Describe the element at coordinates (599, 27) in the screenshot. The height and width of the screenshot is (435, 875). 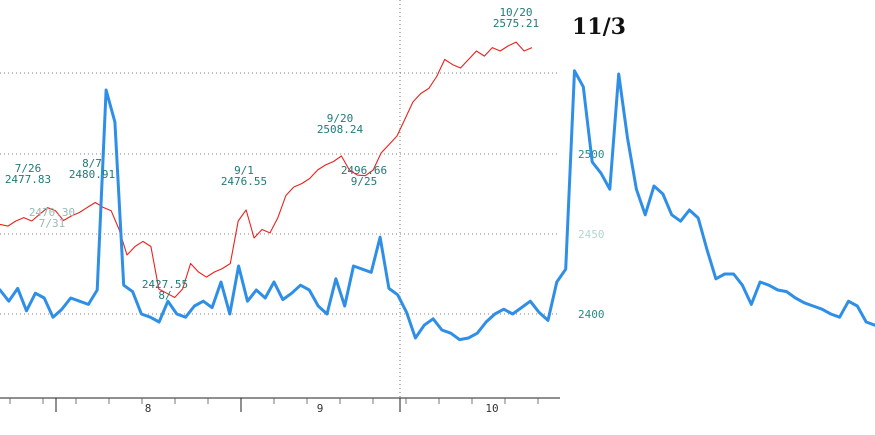
I see `chart-title: 11/3` at that location.